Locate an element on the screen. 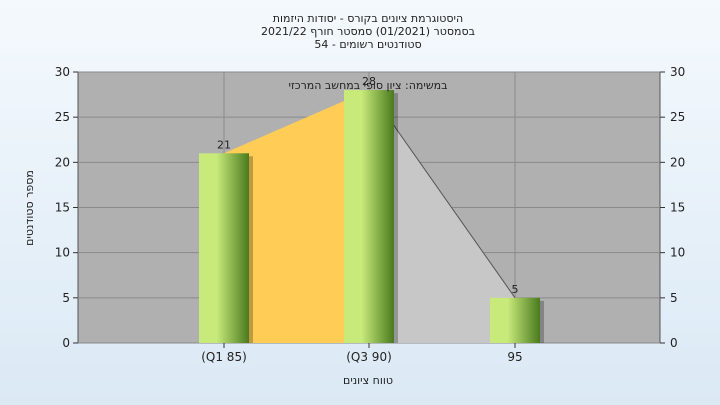  chart-title-line-3: סטודנטים רשומים - 54 is located at coordinates (367, 44).